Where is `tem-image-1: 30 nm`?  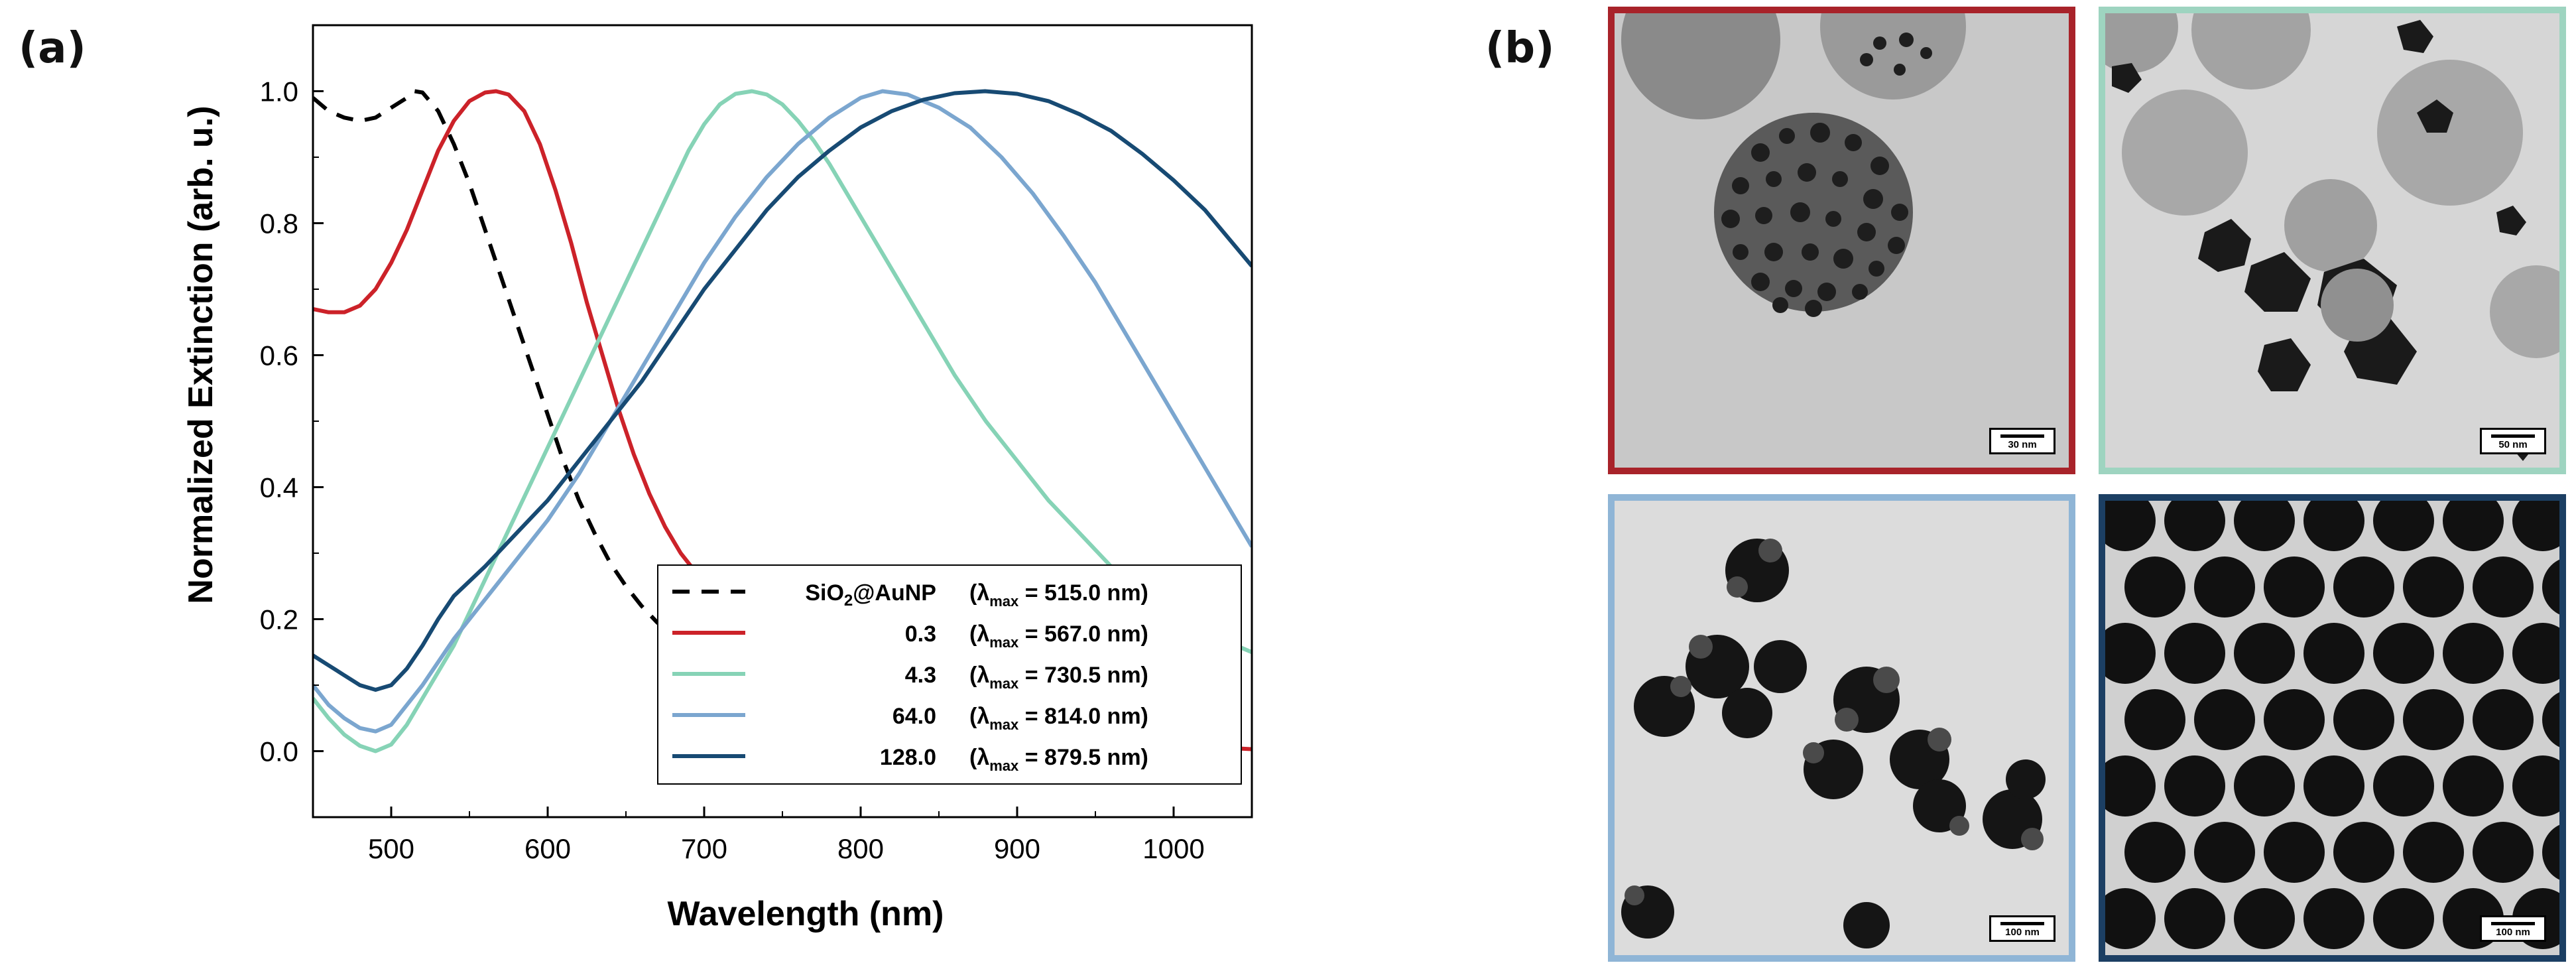
tem-image-1: 30 nm is located at coordinates (1841, 240).